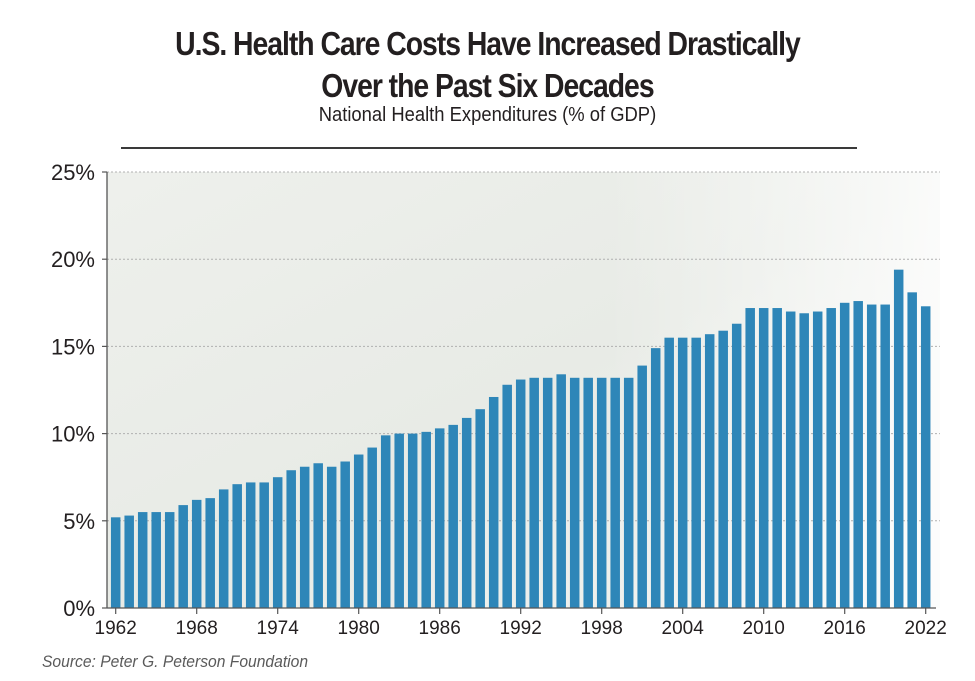  What do you see at coordinates (817, 459) in the screenshot?
I see `bar-2014` at bounding box center [817, 459].